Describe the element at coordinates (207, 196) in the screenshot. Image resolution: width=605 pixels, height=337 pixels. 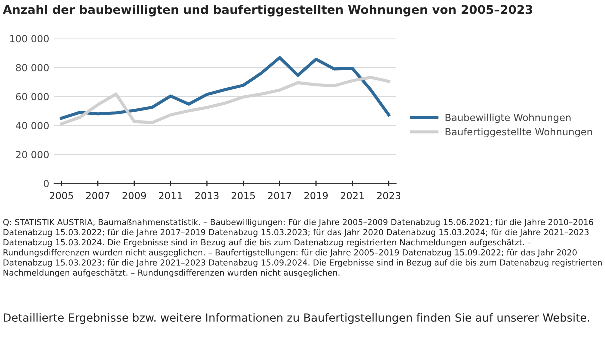
I see `x-tick-label: 2013` at that location.